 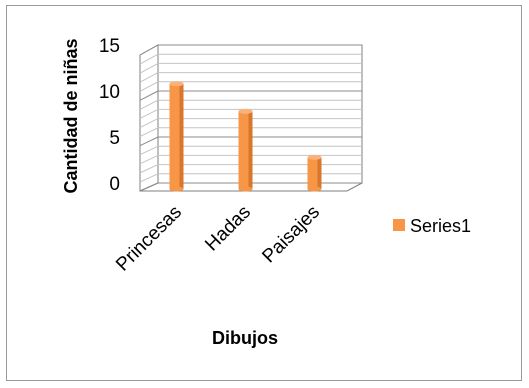 What do you see at coordinates (228, 229) in the screenshot?
I see `x-category-label: Hadas` at bounding box center [228, 229].